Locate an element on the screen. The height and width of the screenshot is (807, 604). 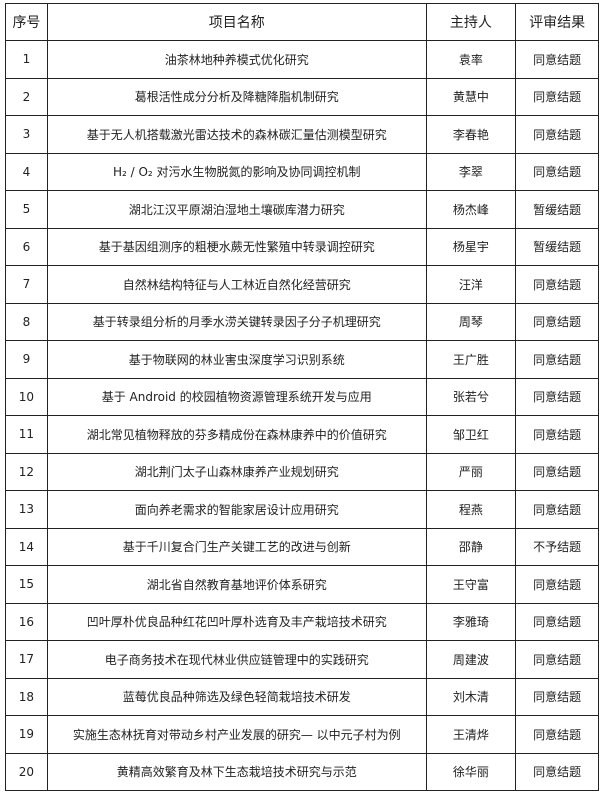
table-row: 14 基于千川复合门生产关键工艺的改进与创新 邵静 不予结题 is located at coordinates (302, 546).